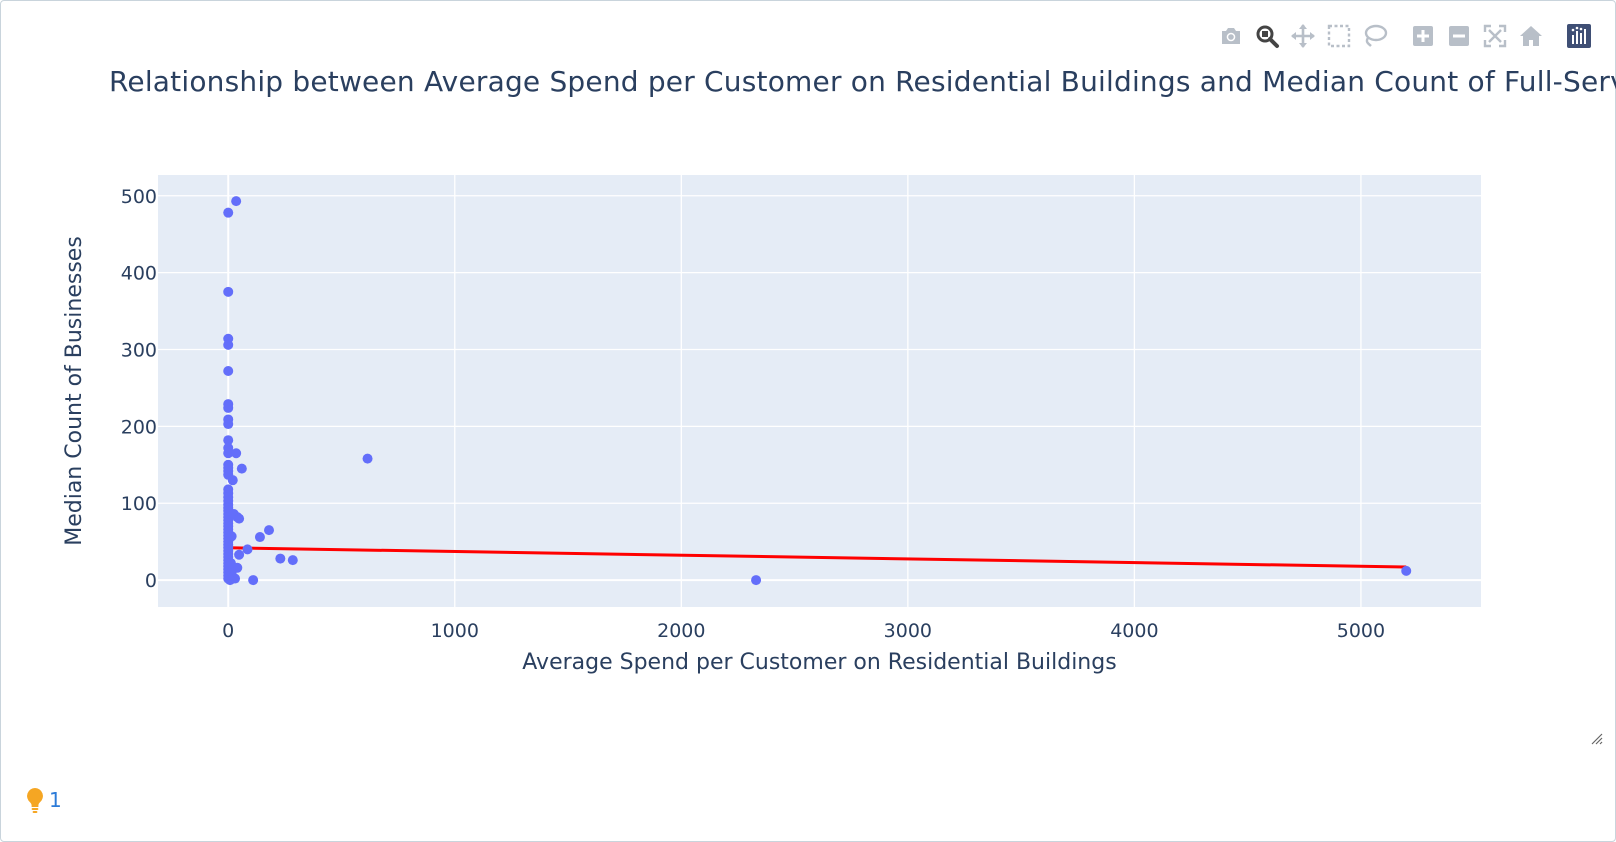 This screenshot has width=1616, height=842. What do you see at coordinates (681, 631) in the screenshot?
I see `x-tick-label: 2000` at bounding box center [681, 631].